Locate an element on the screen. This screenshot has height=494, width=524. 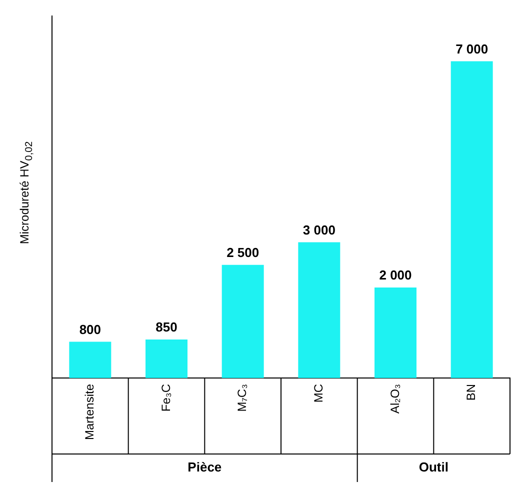
x-tick-label: M₇C₃ is located at coordinates (242, 398).